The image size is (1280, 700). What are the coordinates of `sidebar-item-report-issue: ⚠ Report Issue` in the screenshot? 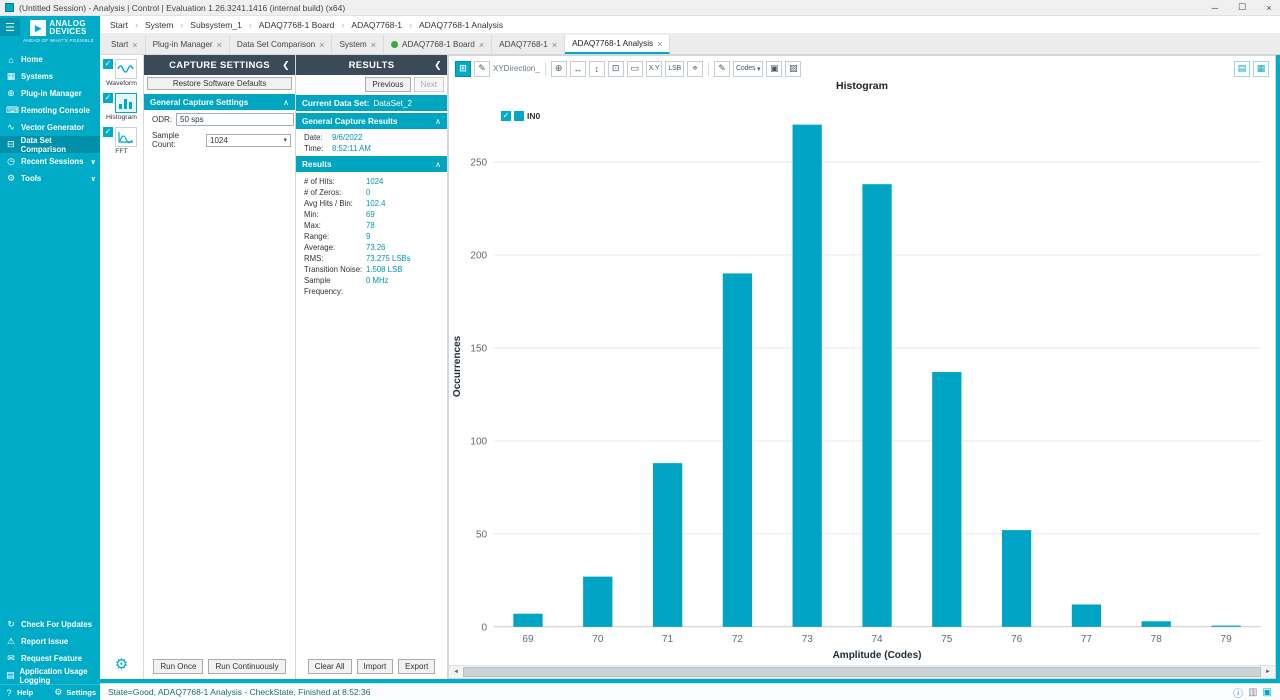 It's located at (50, 641).